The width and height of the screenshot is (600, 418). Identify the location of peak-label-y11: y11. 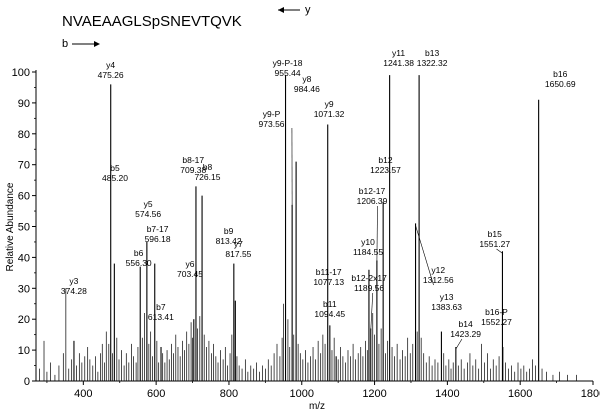
(398, 53).